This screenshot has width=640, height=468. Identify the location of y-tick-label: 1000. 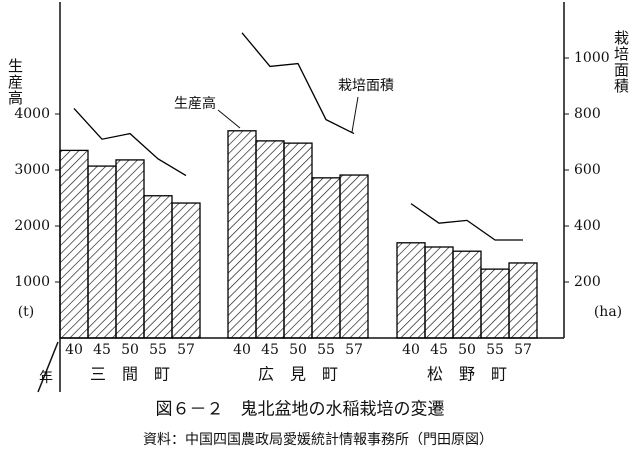
(32, 282).